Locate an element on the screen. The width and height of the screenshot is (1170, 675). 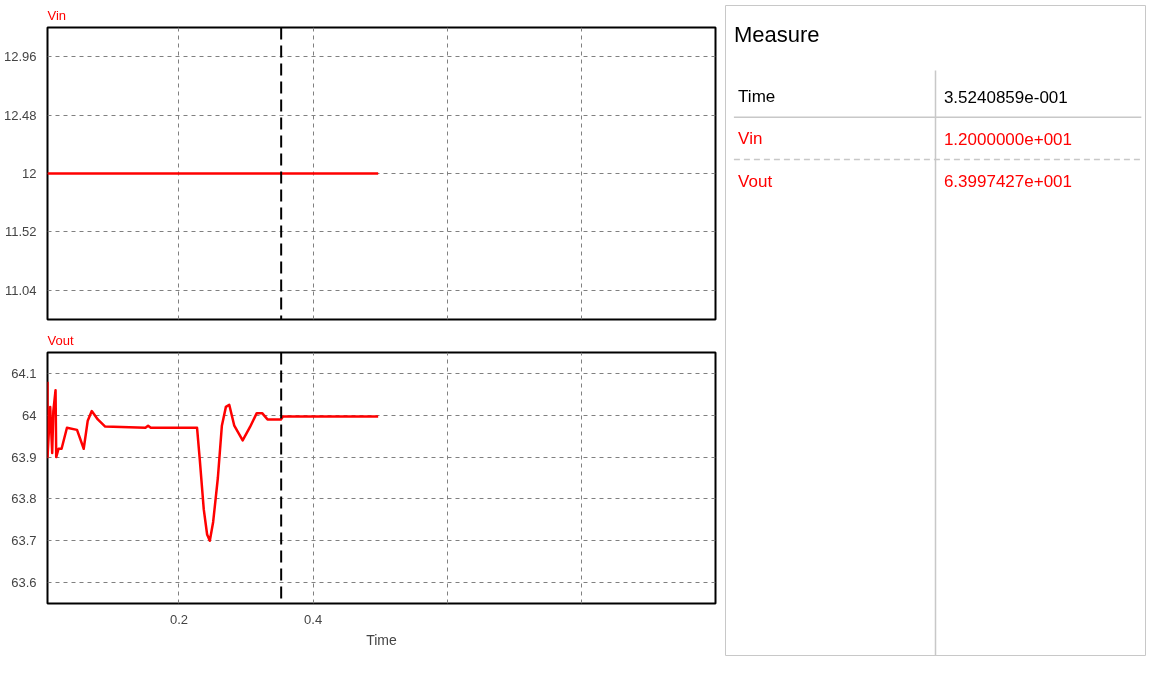
y-tick-label: 11.52 is located at coordinates (20, 232).